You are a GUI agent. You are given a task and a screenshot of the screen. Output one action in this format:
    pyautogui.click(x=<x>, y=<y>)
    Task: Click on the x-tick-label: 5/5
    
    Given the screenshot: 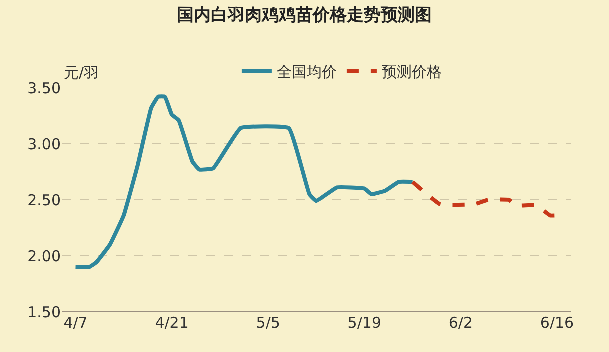 What is the action you would take?
    pyautogui.click(x=268, y=323)
    